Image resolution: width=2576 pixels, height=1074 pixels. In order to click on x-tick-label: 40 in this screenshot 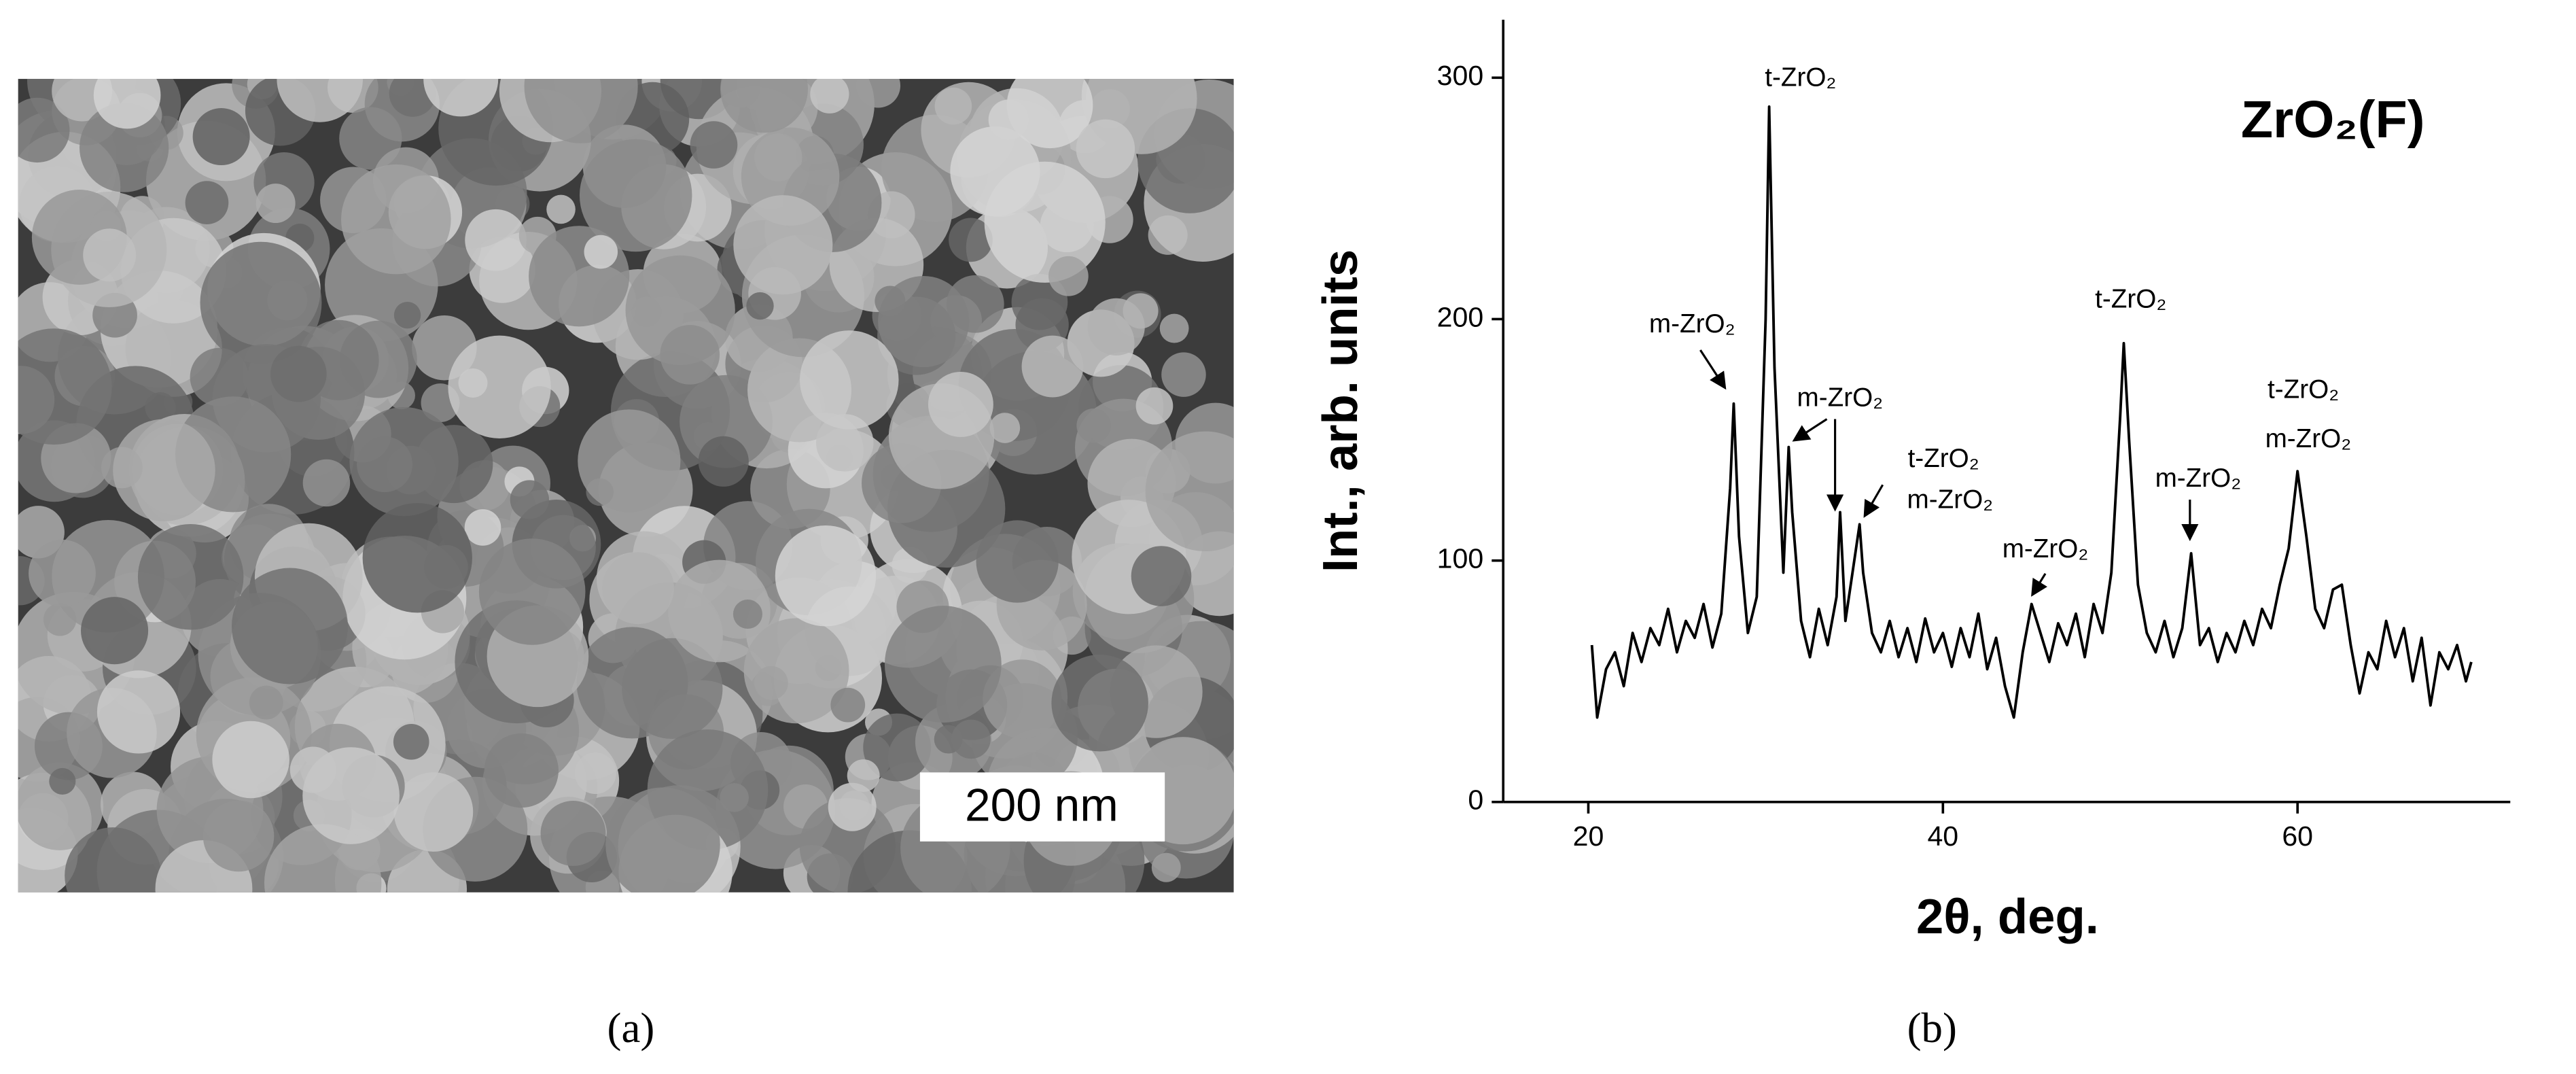, I will do `click(1942, 836)`.